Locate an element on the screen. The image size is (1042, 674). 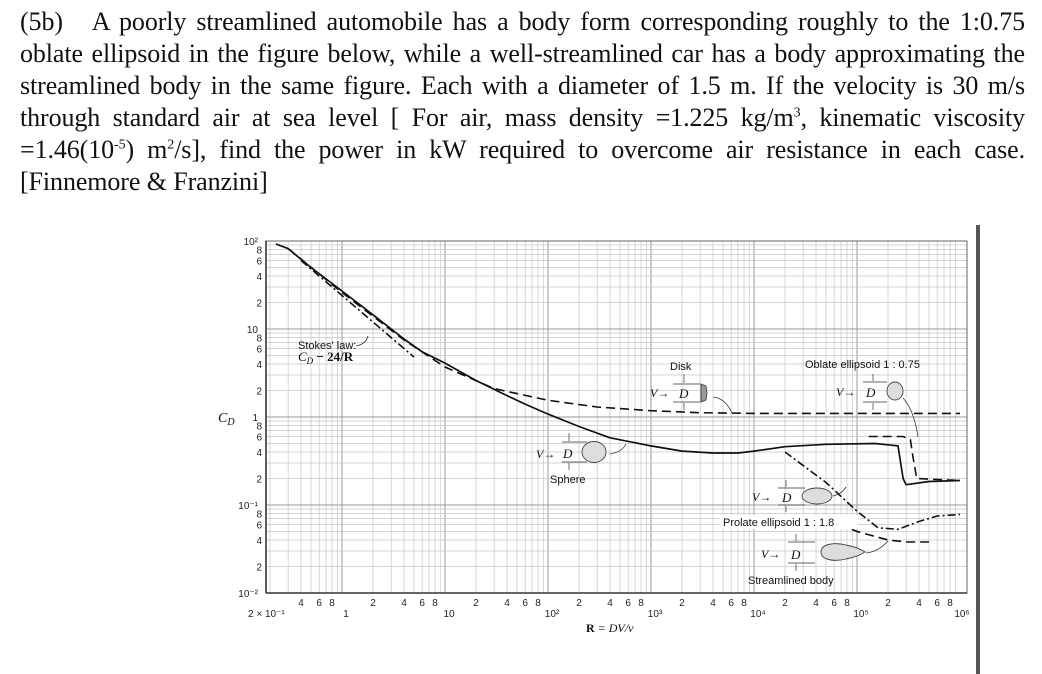
sphere-shape-icon is located at coordinates (594, 452).